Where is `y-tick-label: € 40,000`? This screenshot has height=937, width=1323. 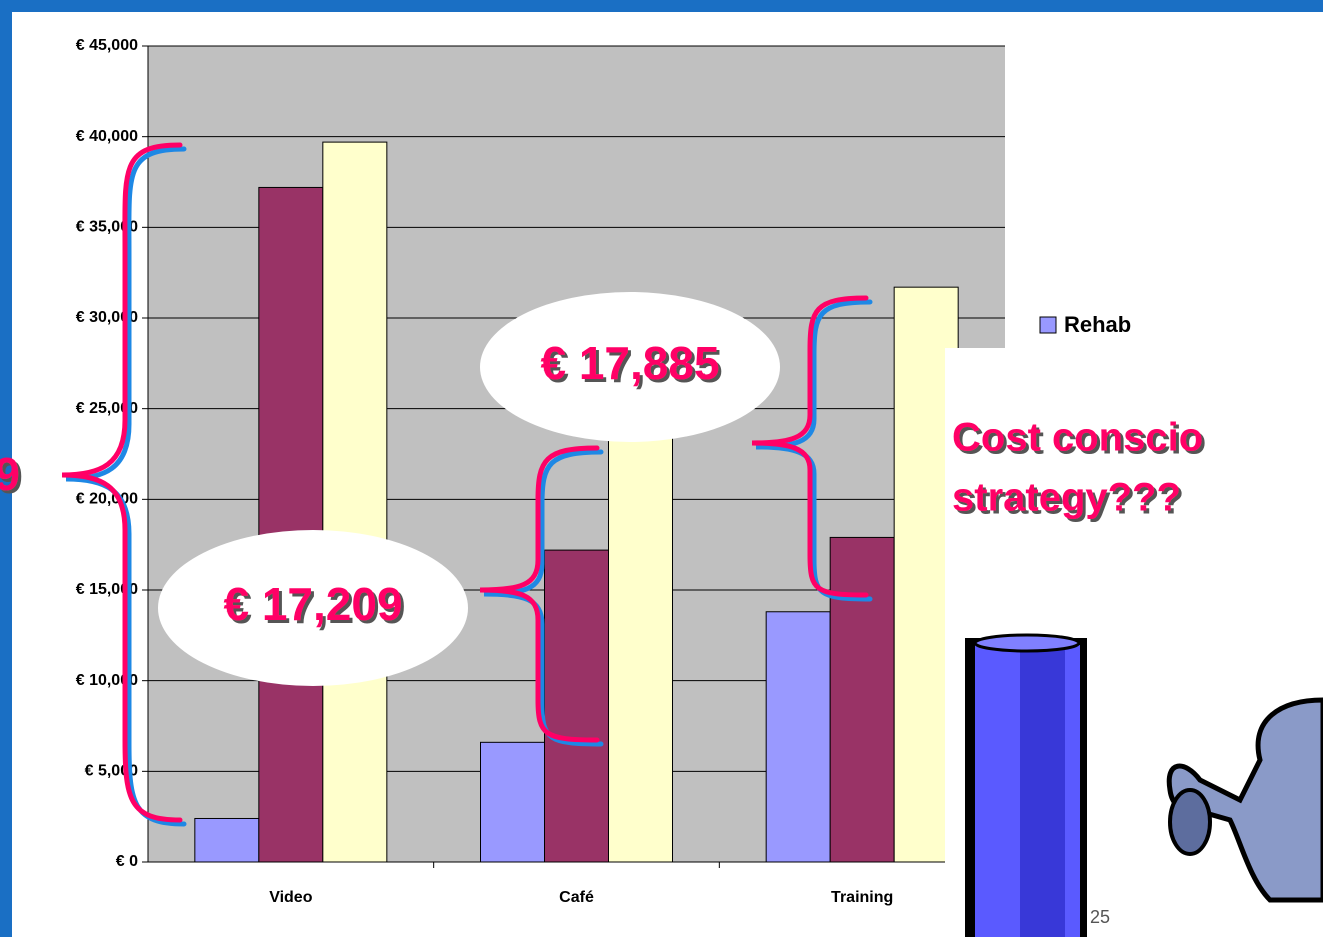 y-tick-label: € 40,000 is located at coordinates (107, 136).